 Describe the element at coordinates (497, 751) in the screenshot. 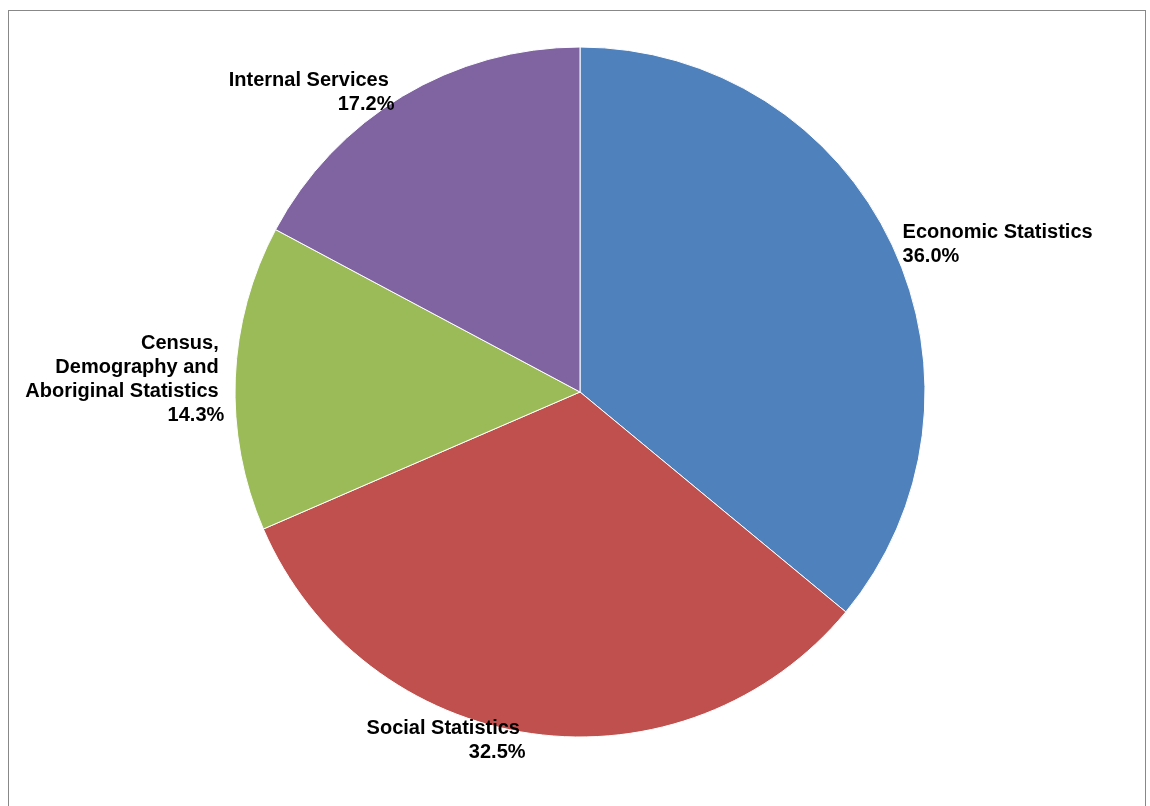

I see `data-label: 32.5%` at that location.